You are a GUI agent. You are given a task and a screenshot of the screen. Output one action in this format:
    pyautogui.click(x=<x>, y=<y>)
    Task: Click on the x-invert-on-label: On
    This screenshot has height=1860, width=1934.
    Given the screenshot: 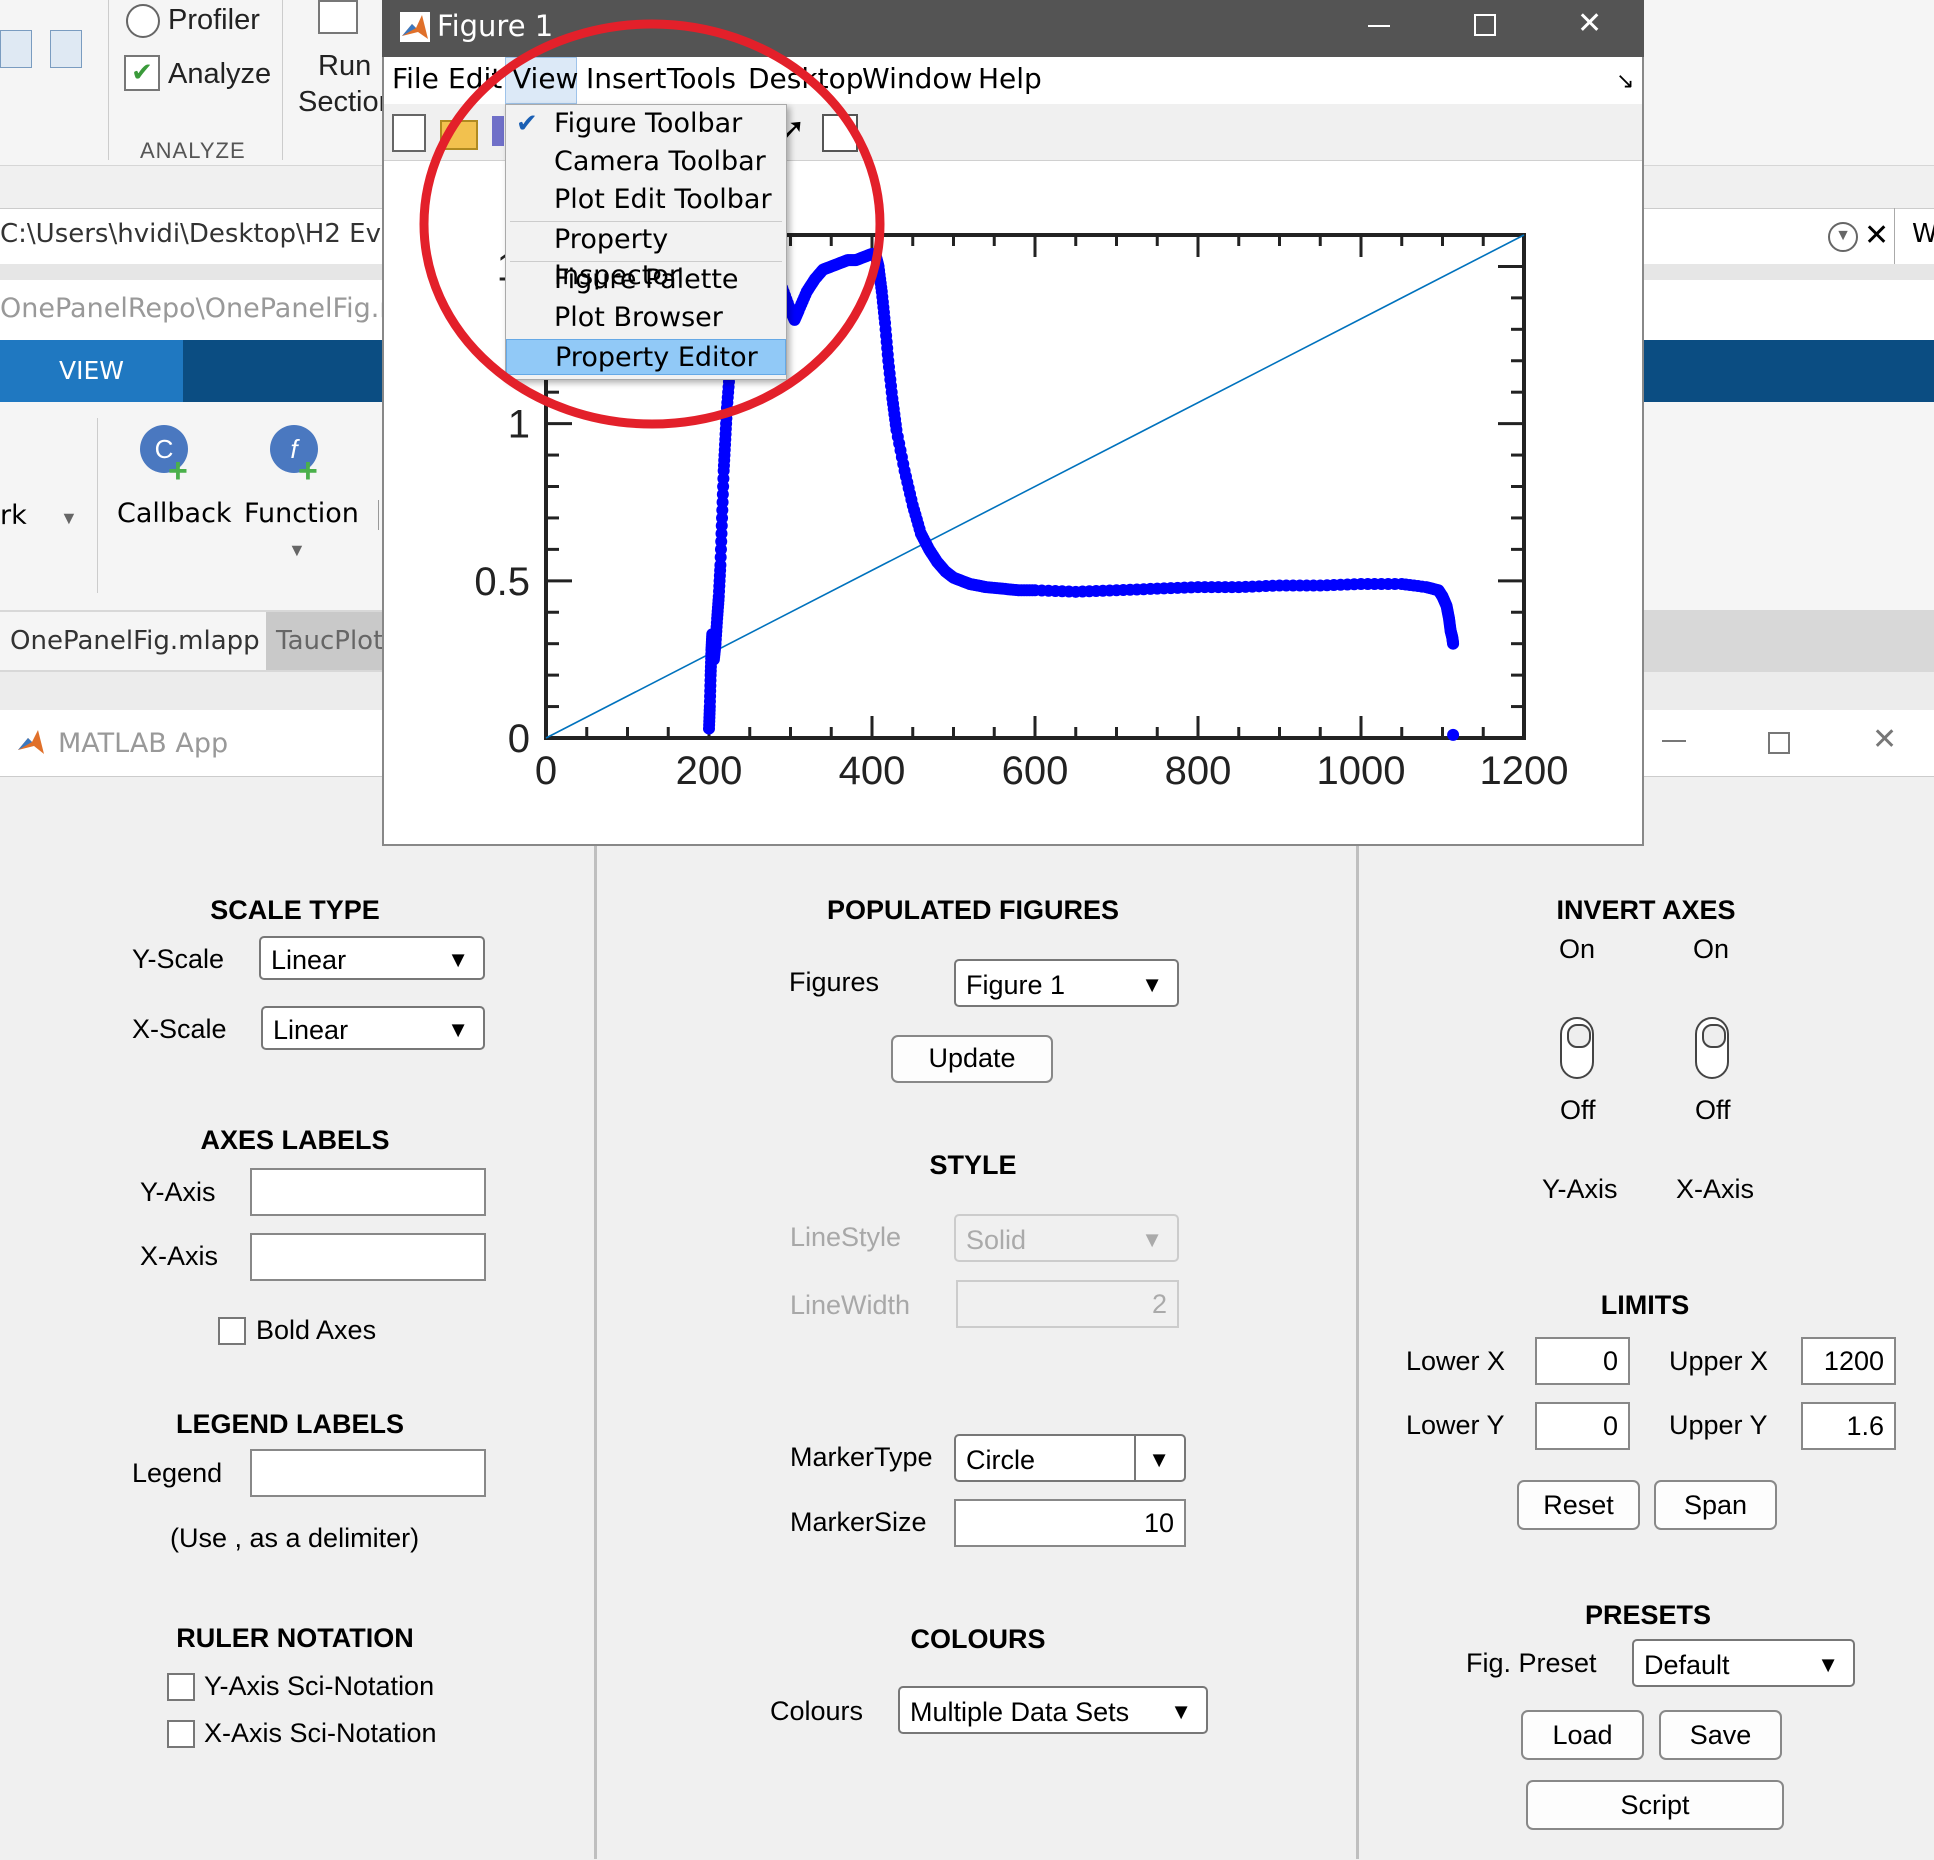 What is the action you would take?
    pyautogui.click(x=1711, y=949)
    